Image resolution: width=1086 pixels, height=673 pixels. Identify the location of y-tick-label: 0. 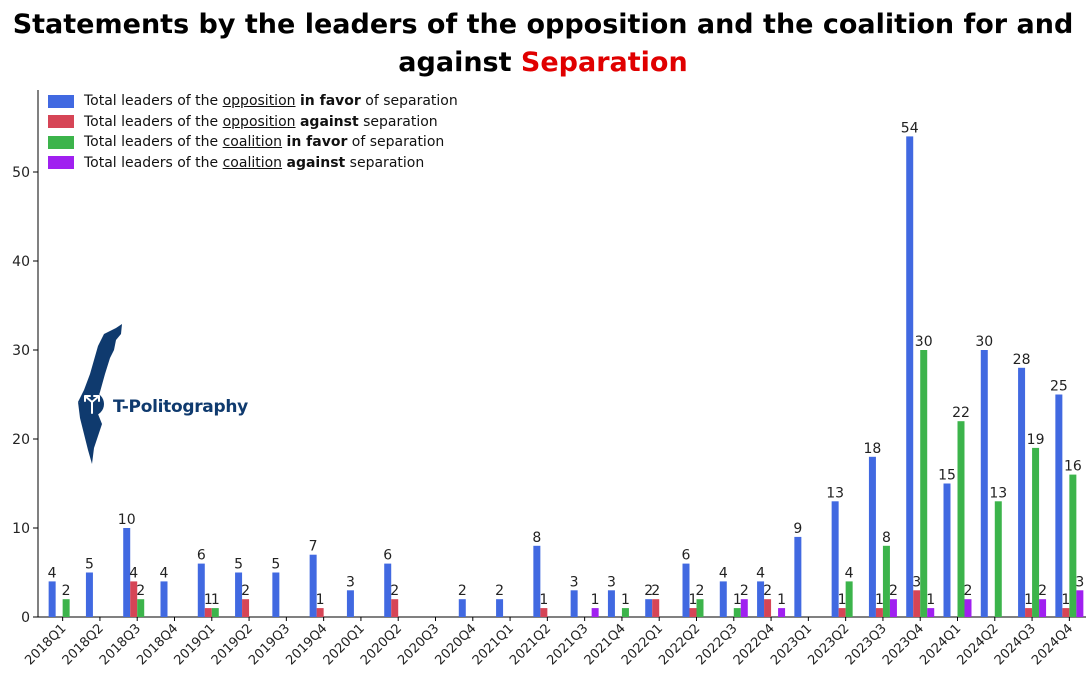
(25, 618).